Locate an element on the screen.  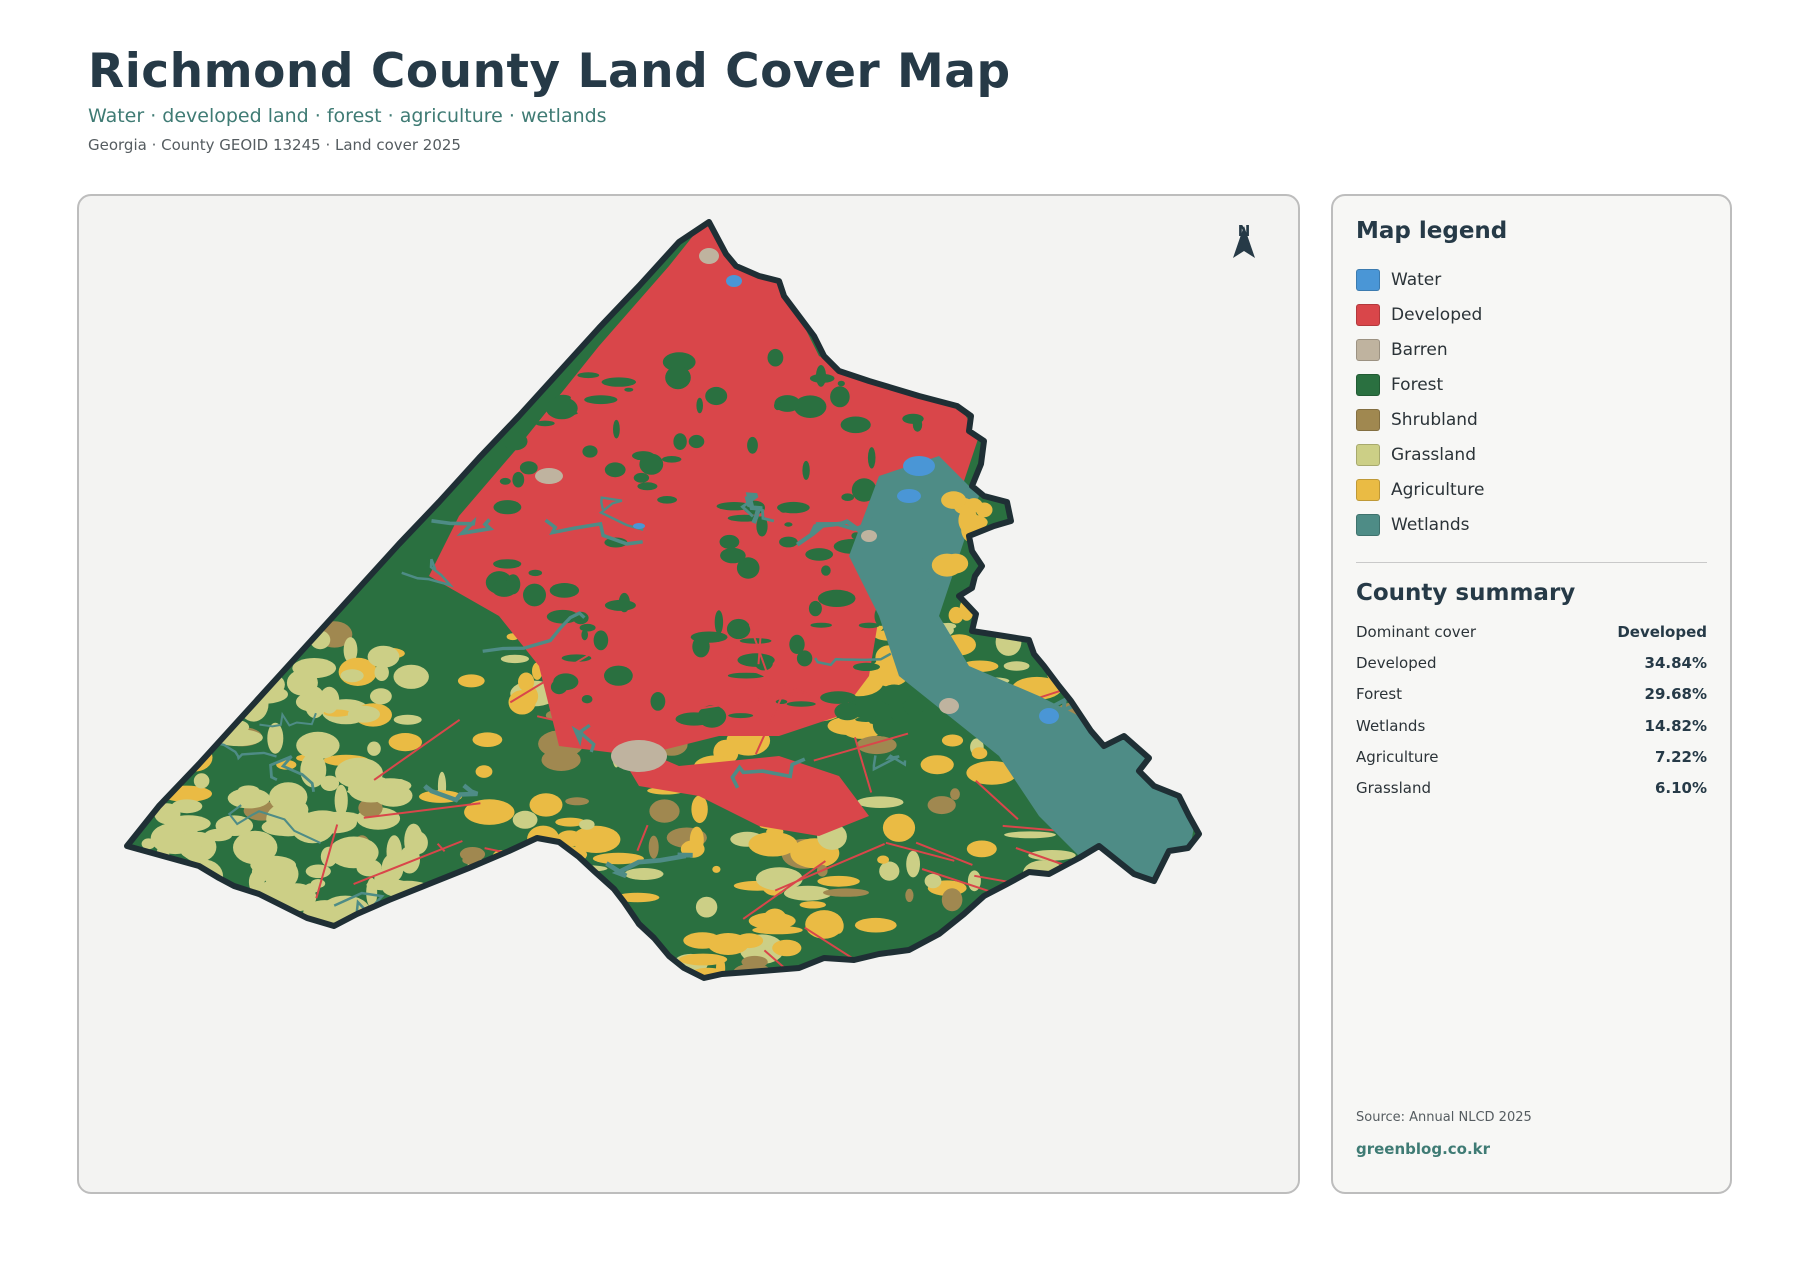
summary-label: Wetlands is located at coordinates (1391, 725).